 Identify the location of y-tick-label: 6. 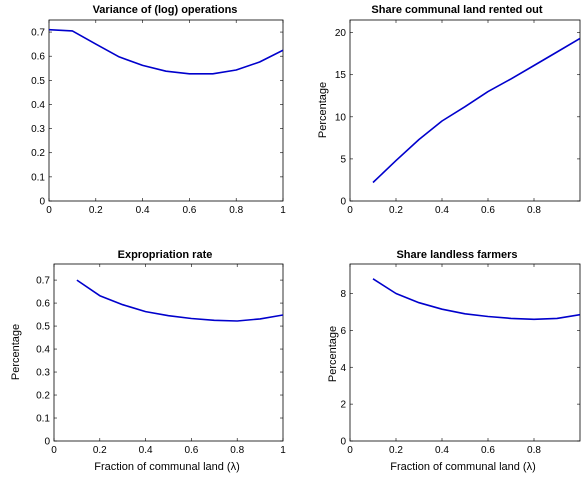
(343, 331).